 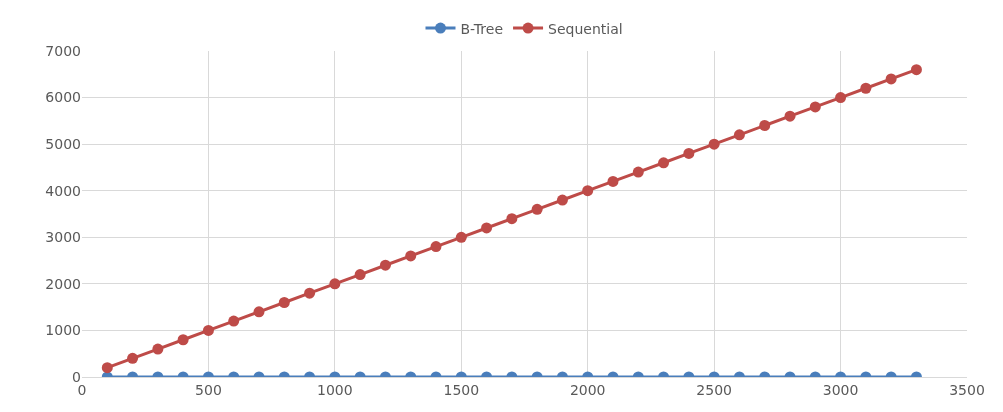 What do you see at coordinates (63, 144) in the screenshot?
I see `y-tick-label: 5000` at bounding box center [63, 144].